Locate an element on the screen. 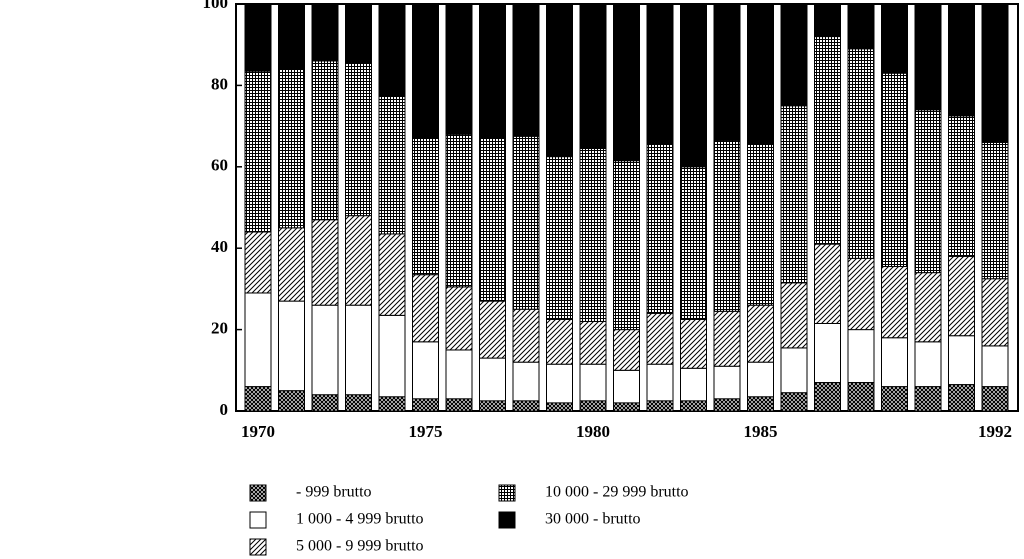 The image size is (1024, 559). y-tick-label: 80 is located at coordinates (219, 83).